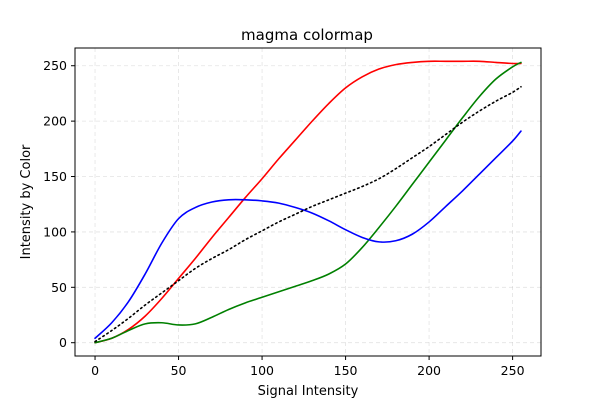 The width and height of the screenshot is (600, 400). What do you see at coordinates (55, 231) in the screenshot?
I see `y-tick-label: 100` at bounding box center [55, 231].